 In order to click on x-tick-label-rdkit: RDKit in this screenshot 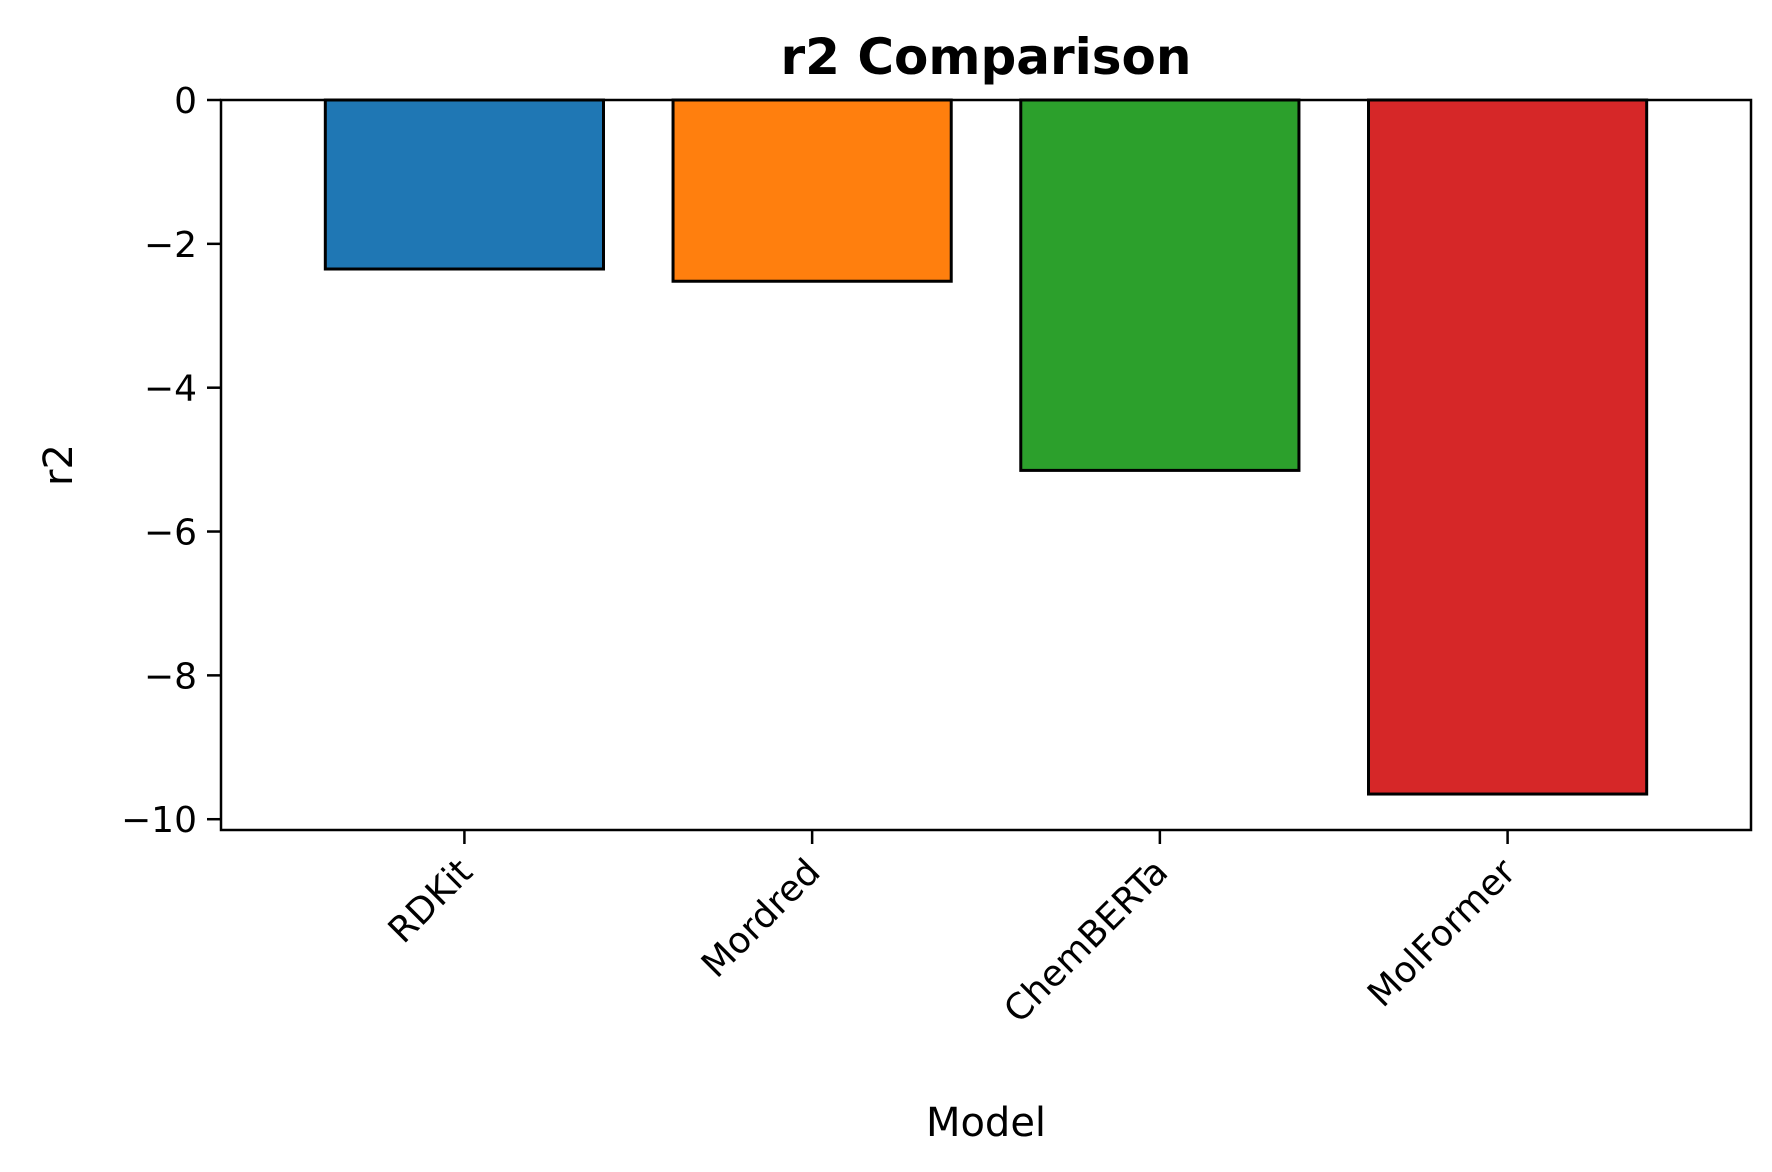, I will do `click(431, 901)`.